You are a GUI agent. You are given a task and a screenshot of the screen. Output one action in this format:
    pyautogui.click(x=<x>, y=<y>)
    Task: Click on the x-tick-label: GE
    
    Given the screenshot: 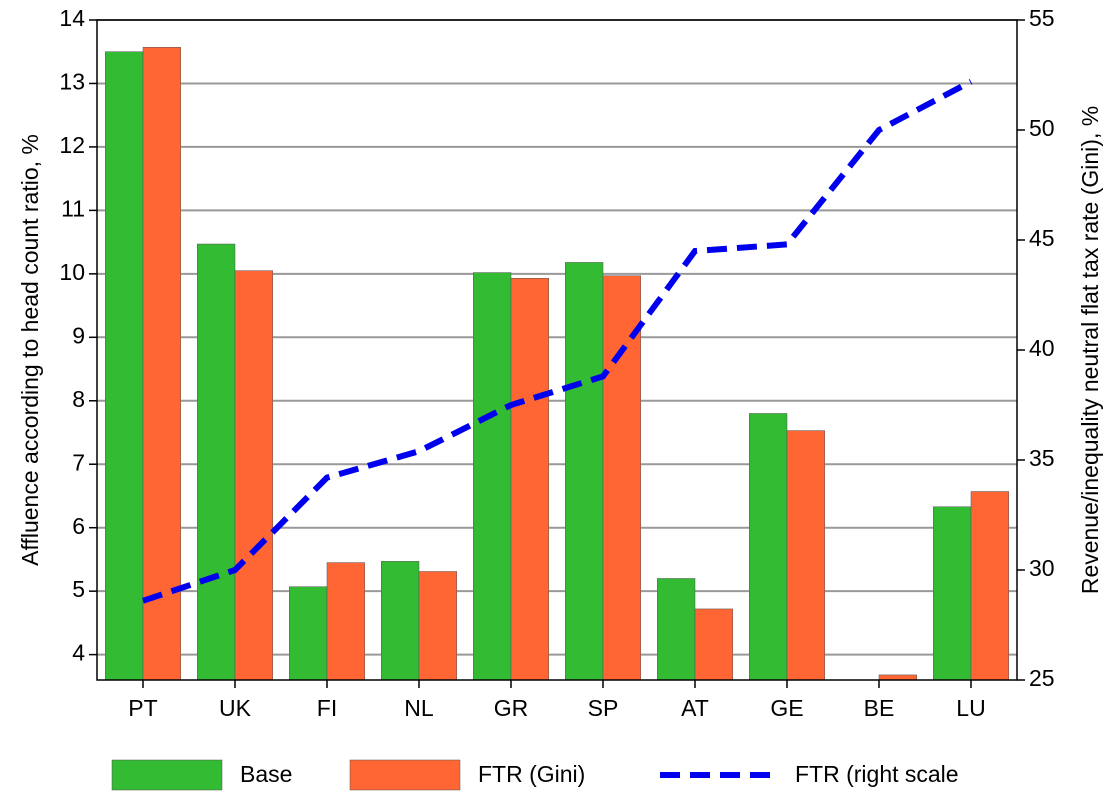 What is the action you would take?
    pyautogui.click(x=786, y=708)
    